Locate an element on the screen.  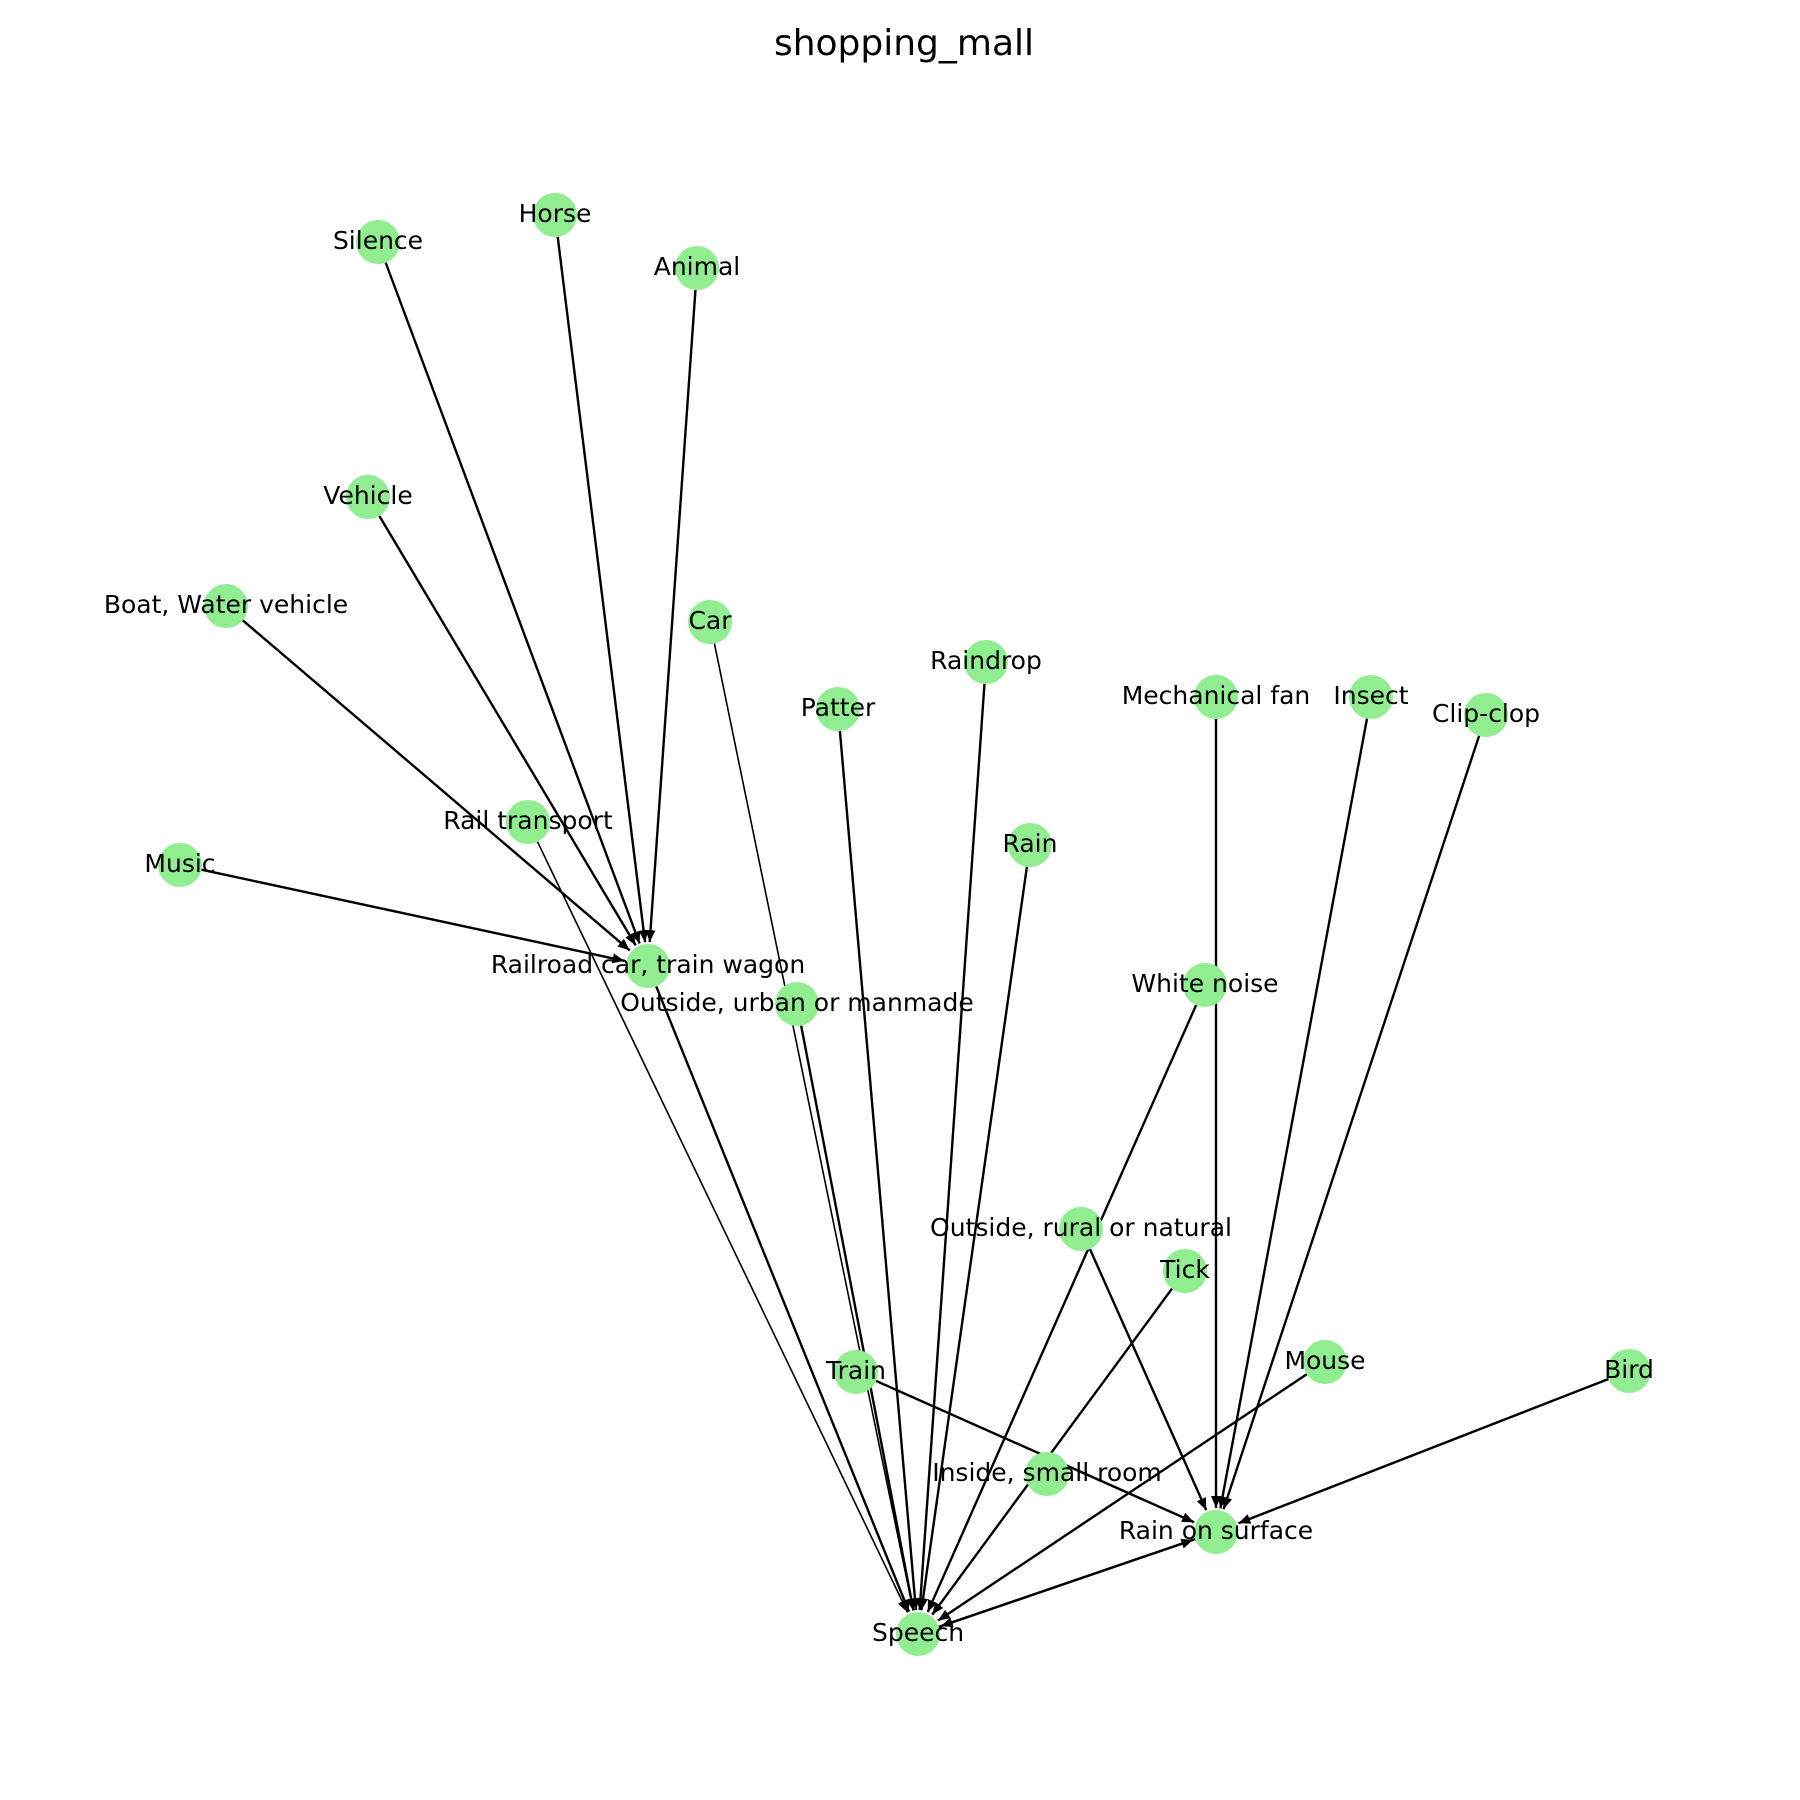
node-label-tick: Tick is located at coordinates (1184, 1269).